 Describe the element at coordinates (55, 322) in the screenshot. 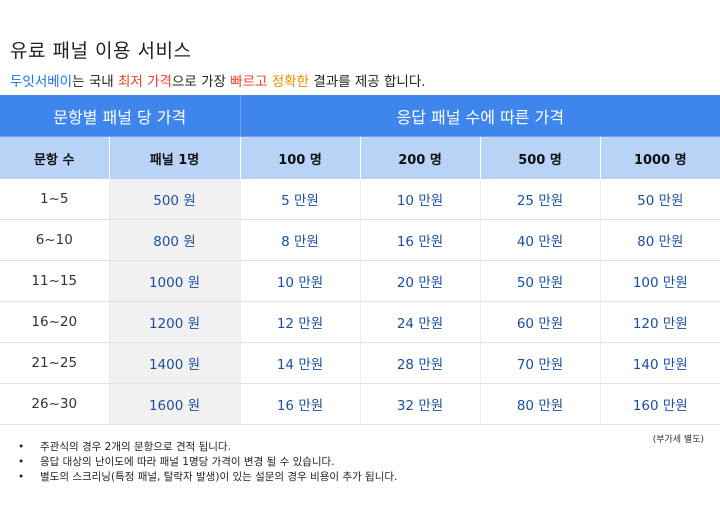

I see `question-range-cell: 16~20` at that location.